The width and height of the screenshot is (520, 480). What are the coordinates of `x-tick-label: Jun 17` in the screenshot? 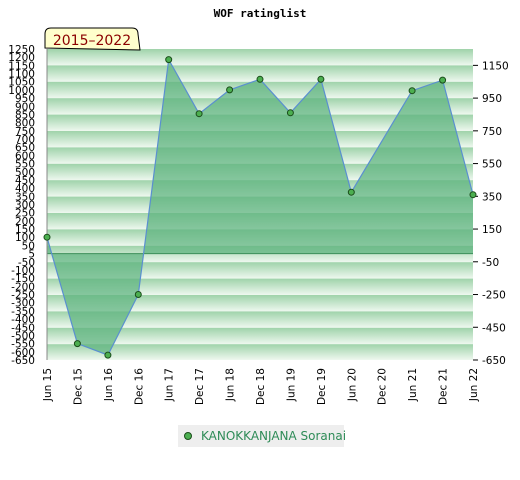 It's located at (170, 385).